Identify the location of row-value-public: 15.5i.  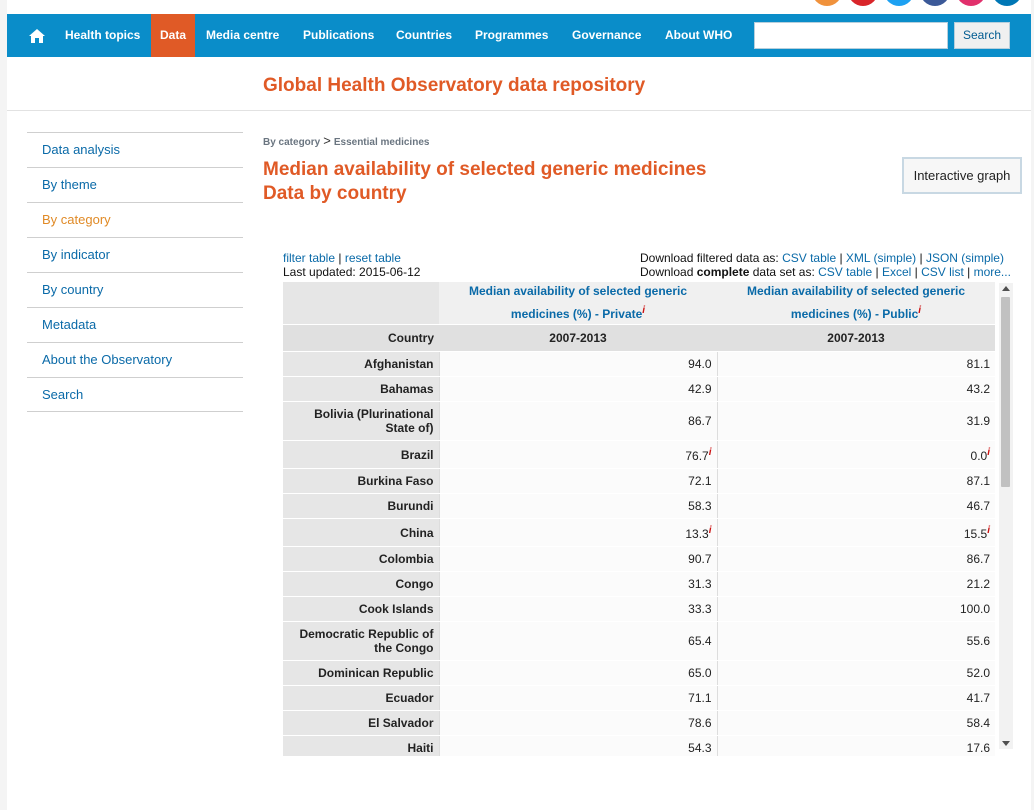
(855, 532).